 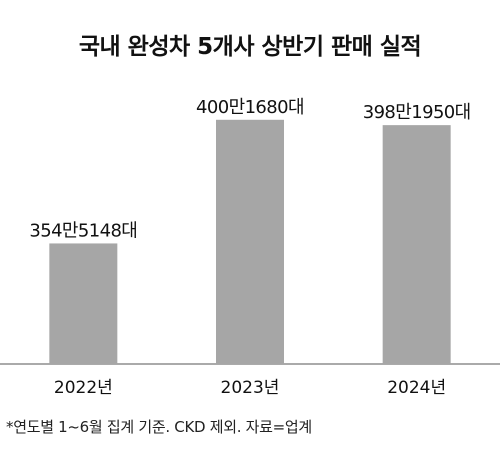 I want to click on x-tick-labels-group: 2022년 2023년 2024년, so click(x=250, y=388).